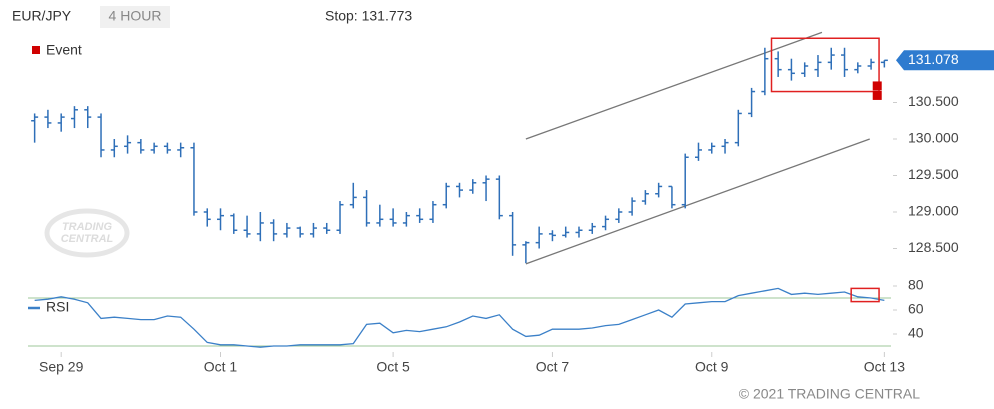  Describe the element at coordinates (221, 367) in the screenshot. I see `x-tick-label: Oct 1` at that location.